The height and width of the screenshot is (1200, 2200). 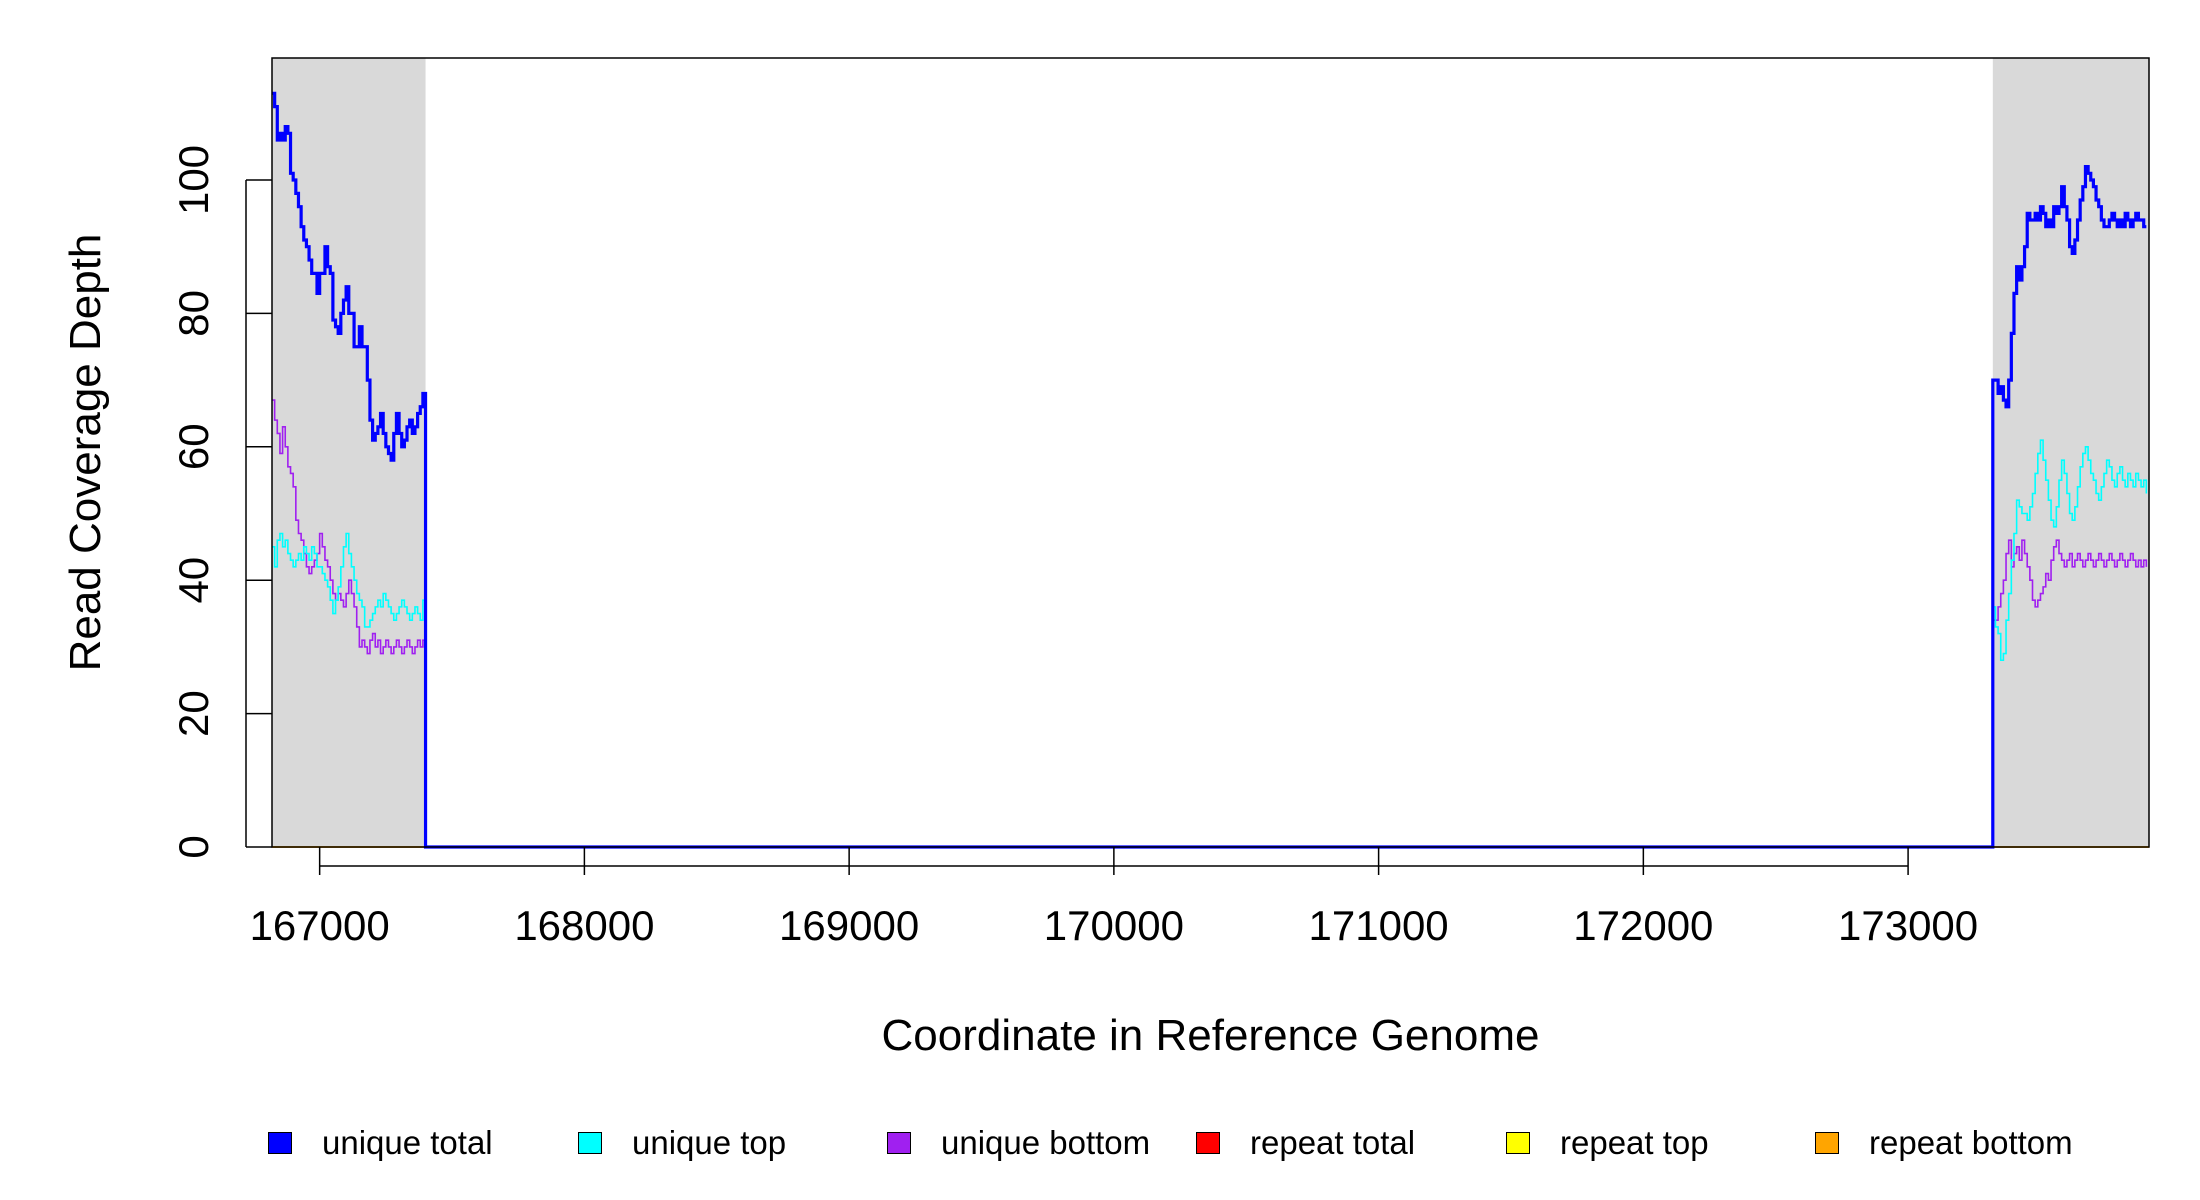 What do you see at coordinates (193, 846) in the screenshot?
I see `y-tick-label: 0` at bounding box center [193, 846].